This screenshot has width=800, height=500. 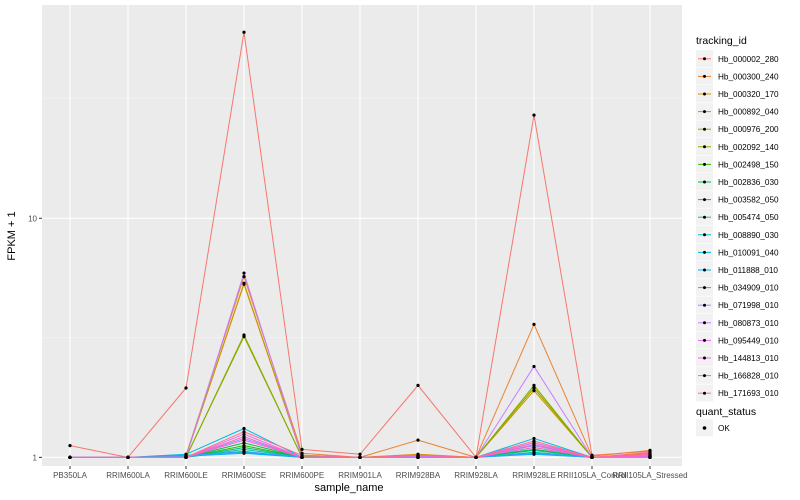 I want to click on legend-label: Hb_095449_010, so click(x=748, y=340).